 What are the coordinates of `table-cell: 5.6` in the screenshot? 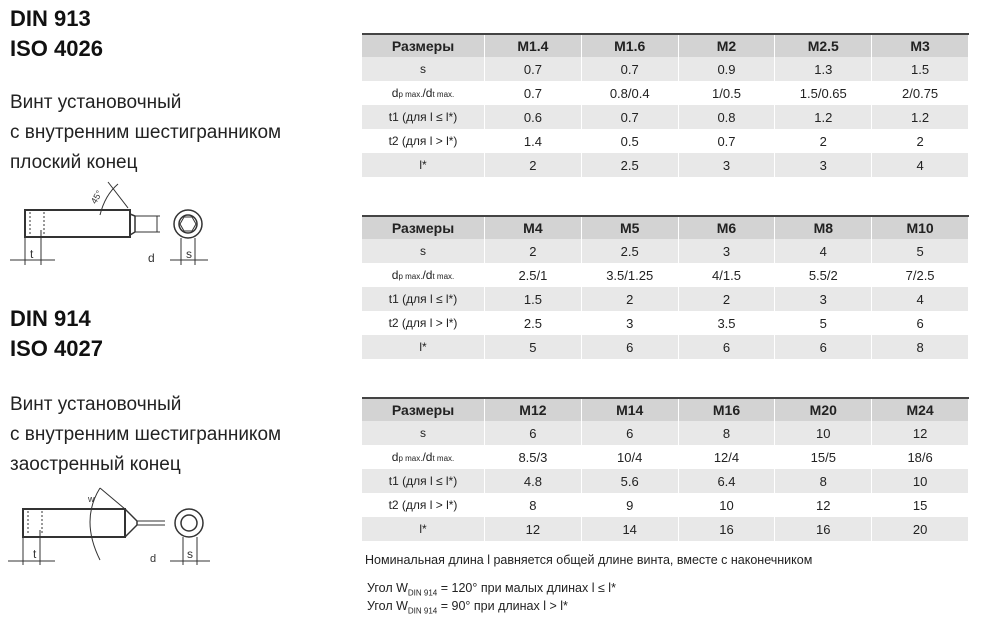 It's located at (630, 481).